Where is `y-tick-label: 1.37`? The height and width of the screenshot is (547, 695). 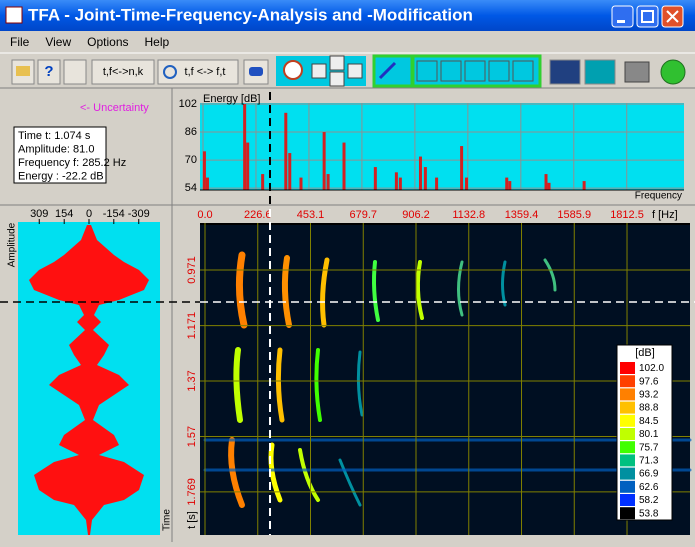 y-tick-label: 1.37 is located at coordinates (192, 380).